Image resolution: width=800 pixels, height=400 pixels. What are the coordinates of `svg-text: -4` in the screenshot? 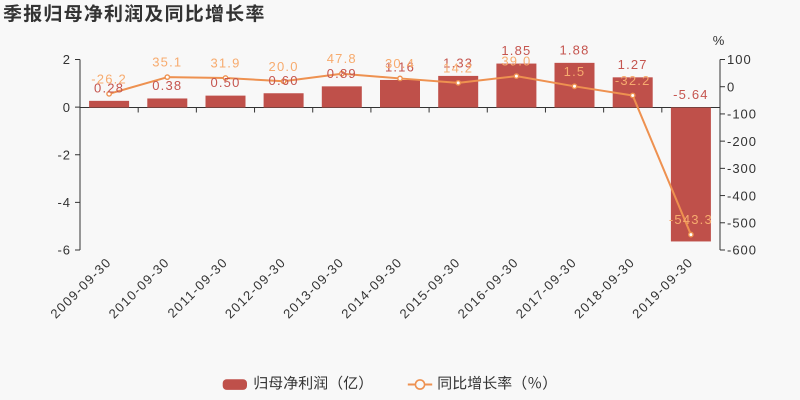 It's located at (64, 202).